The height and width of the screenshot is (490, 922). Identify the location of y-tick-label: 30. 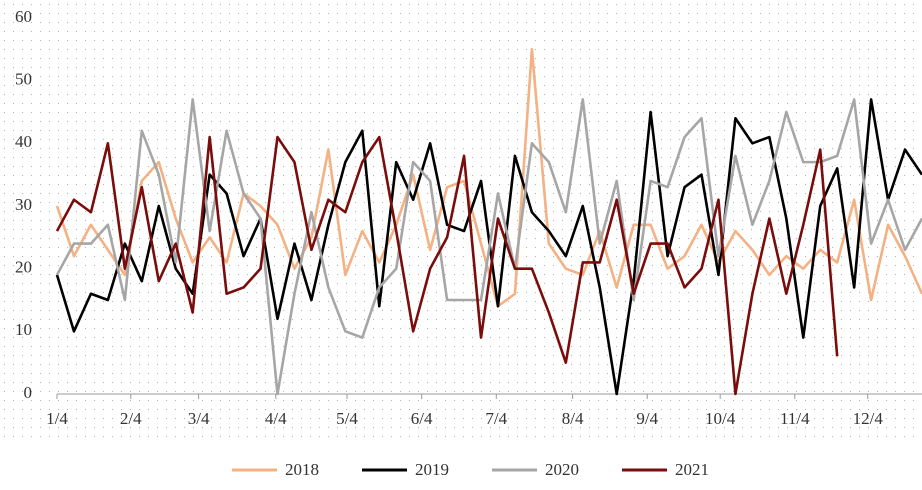
(23, 204).